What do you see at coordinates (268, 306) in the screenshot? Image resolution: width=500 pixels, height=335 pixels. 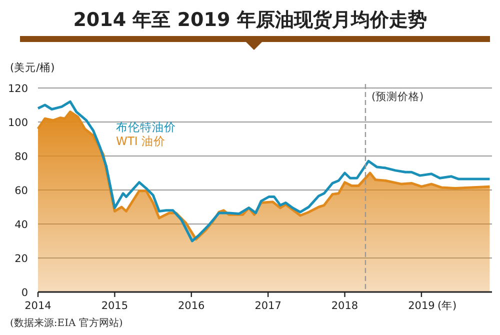 I see `x-tick-label: 2017` at bounding box center [268, 306].